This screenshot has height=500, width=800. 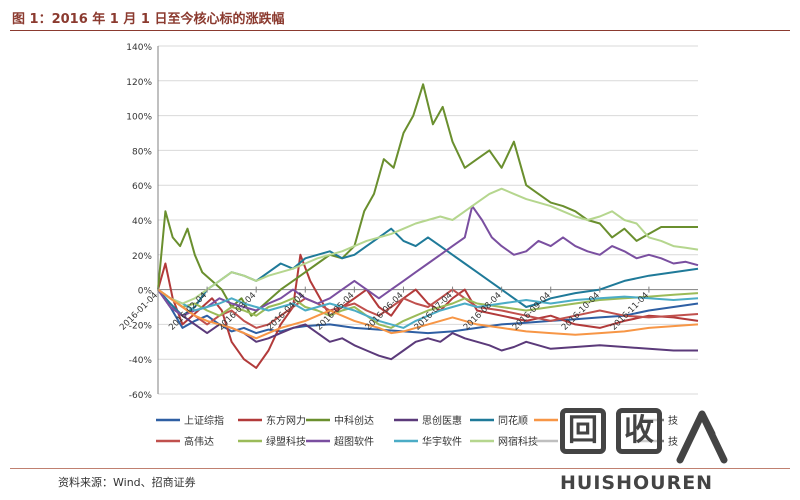 I want to click on source-note: 资料来源：Wind、招商证券, so click(x=127, y=482).